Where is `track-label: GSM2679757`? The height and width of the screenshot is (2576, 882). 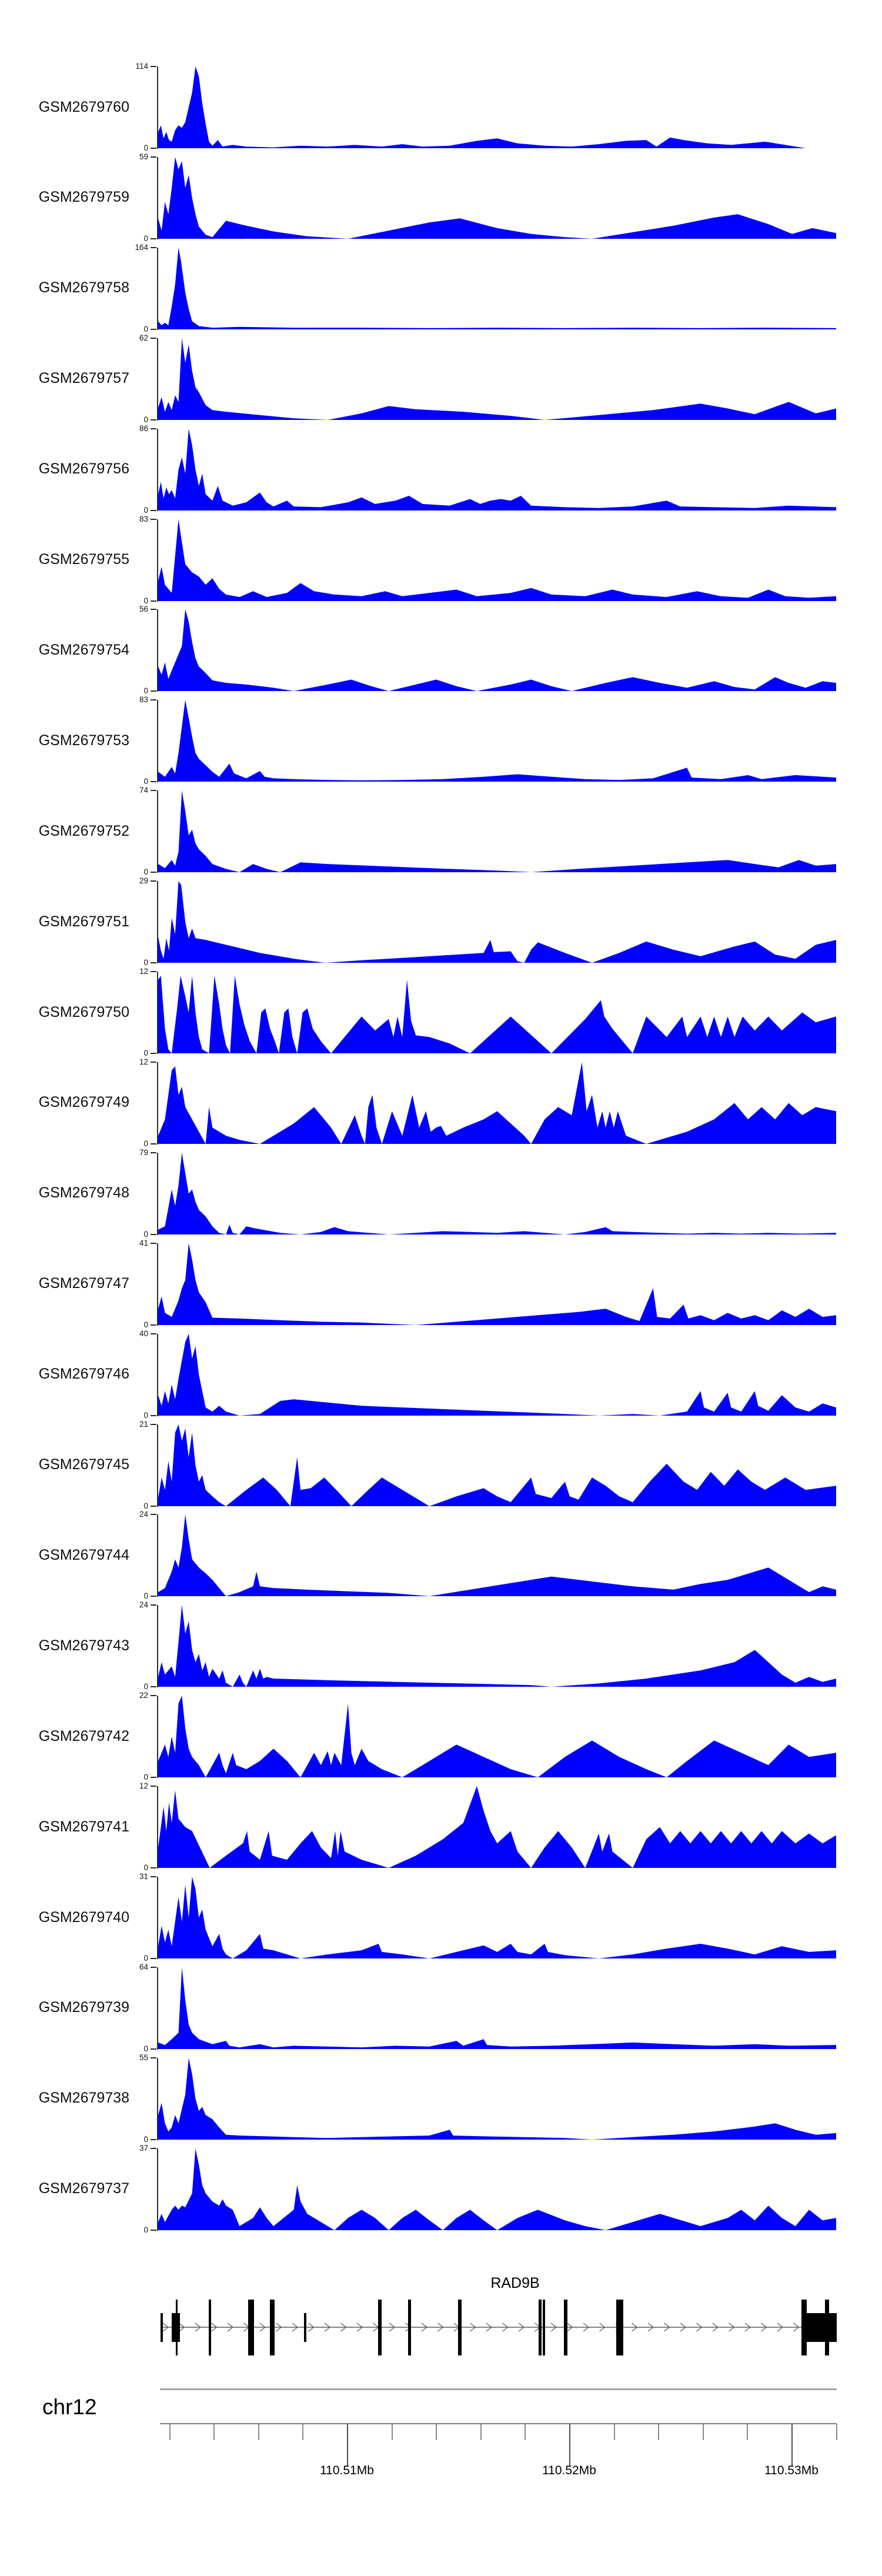 track-label: GSM2679757 is located at coordinates (83, 378).